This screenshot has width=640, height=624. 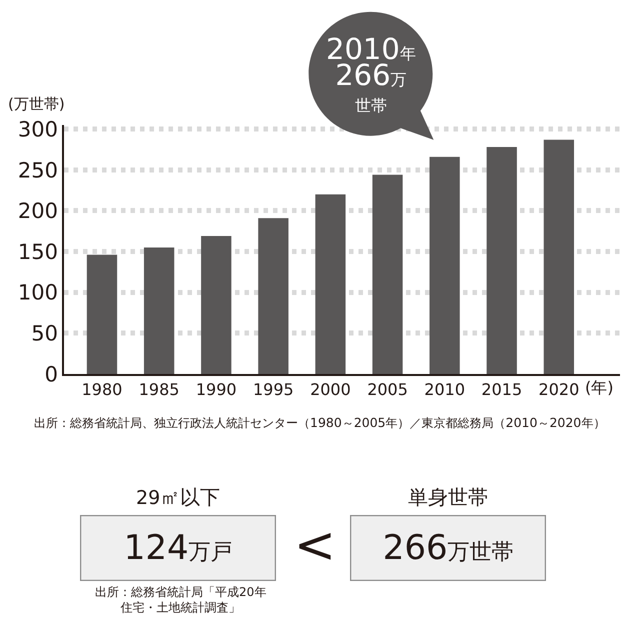 What do you see at coordinates (330, 389) in the screenshot?
I see `x-tick-label: 2000` at bounding box center [330, 389].